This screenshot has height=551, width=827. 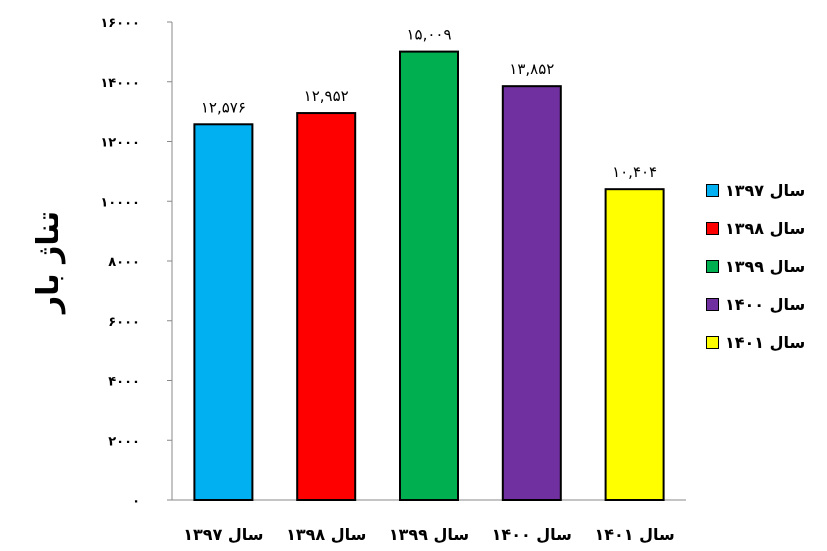 I want to click on y-tick-label: ۱۰۰۰۰, so click(x=120, y=202).